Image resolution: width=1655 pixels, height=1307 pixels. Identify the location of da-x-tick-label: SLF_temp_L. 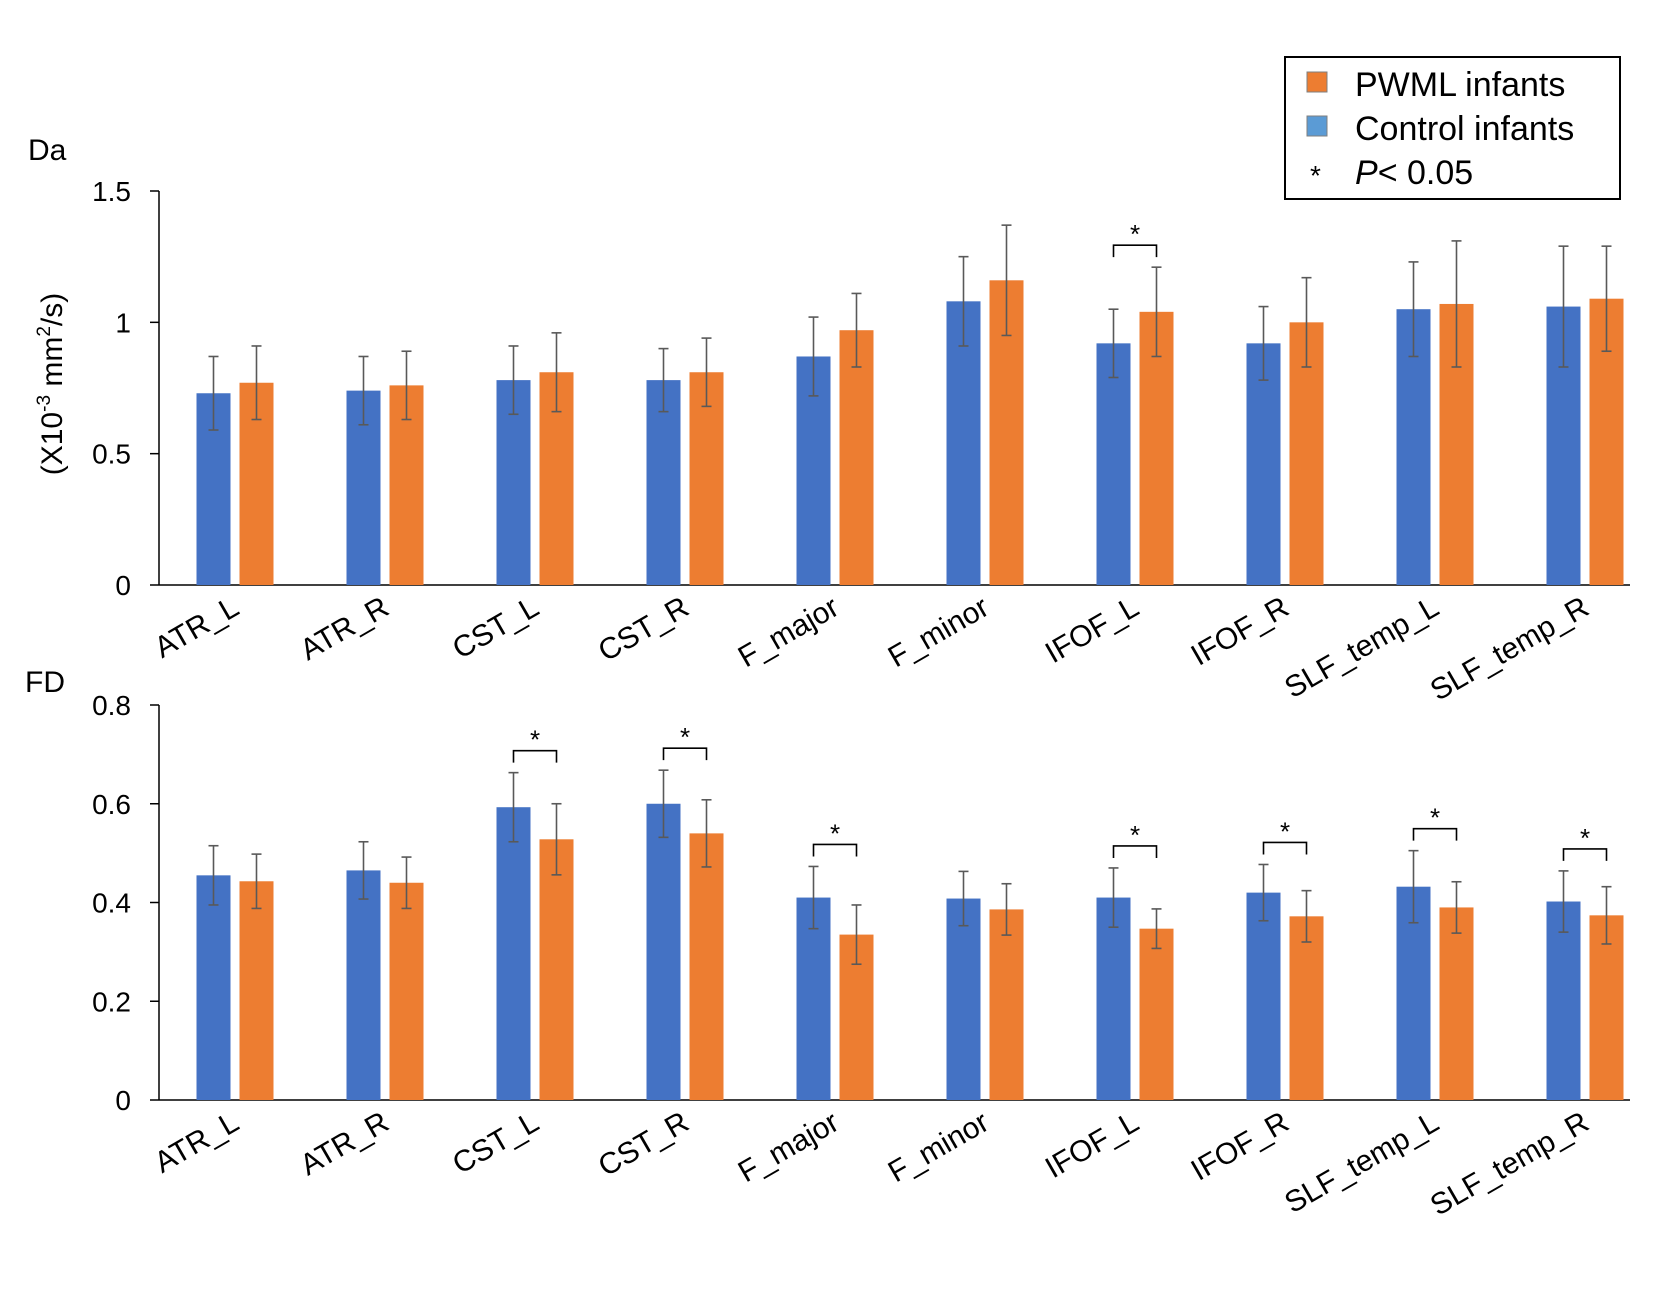
(1361, 647).